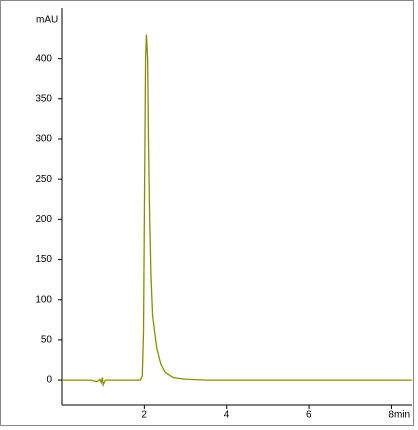  What do you see at coordinates (43, 219) in the screenshot?
I see `y-tick-label: 200` at bounding box center [43, 219].